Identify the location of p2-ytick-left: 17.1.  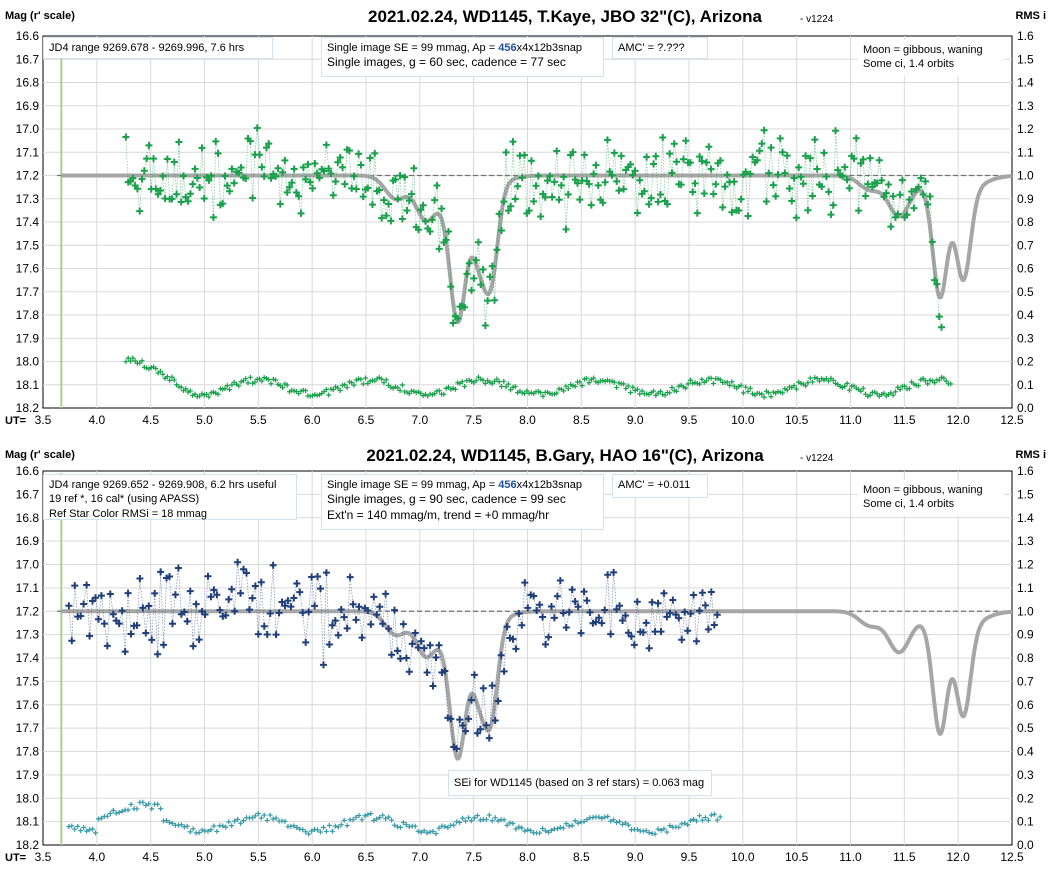
(28, 588).